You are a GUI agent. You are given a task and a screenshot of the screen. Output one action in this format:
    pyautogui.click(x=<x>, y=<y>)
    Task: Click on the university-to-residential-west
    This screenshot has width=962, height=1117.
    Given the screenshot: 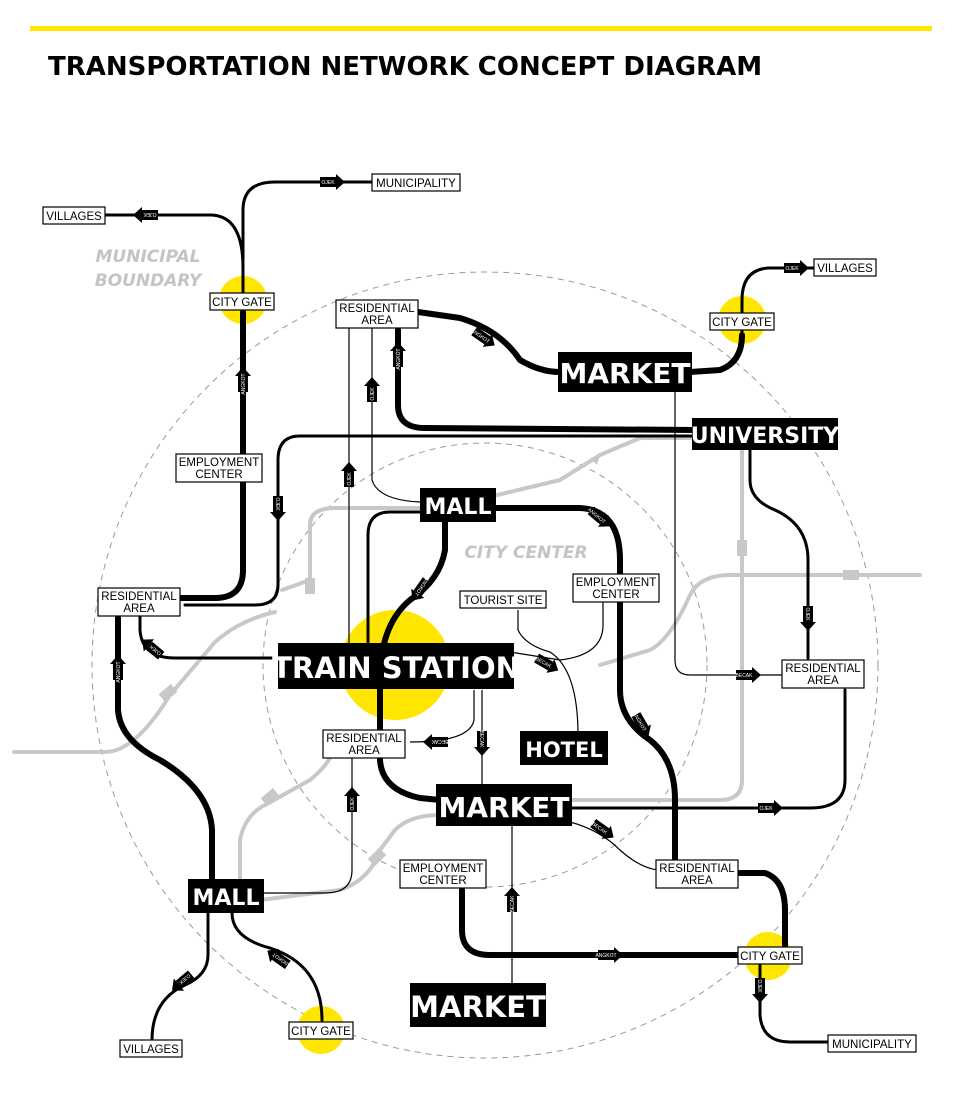 What is the action you would take?
    pyautogui.click(x=440, y=520)
    